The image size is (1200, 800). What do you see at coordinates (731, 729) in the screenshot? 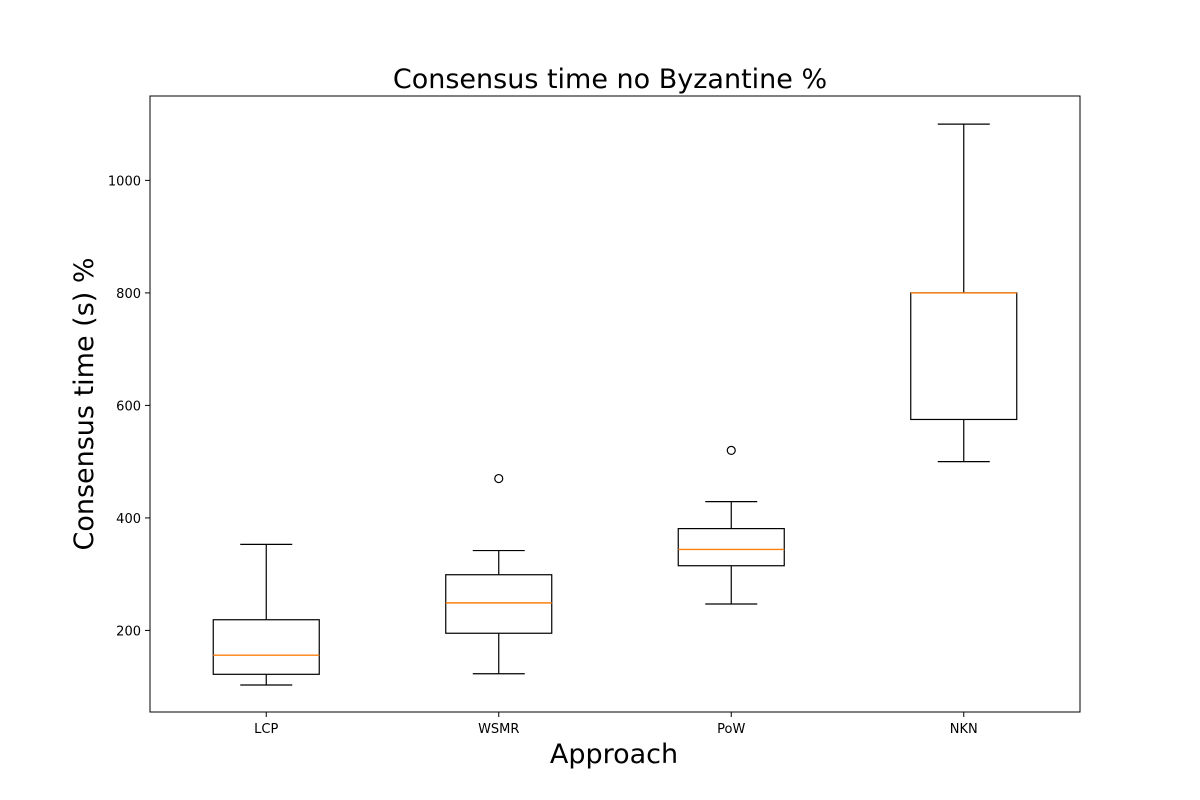
I see `x-tick-label: PoW` at bounding box center [731, 729].